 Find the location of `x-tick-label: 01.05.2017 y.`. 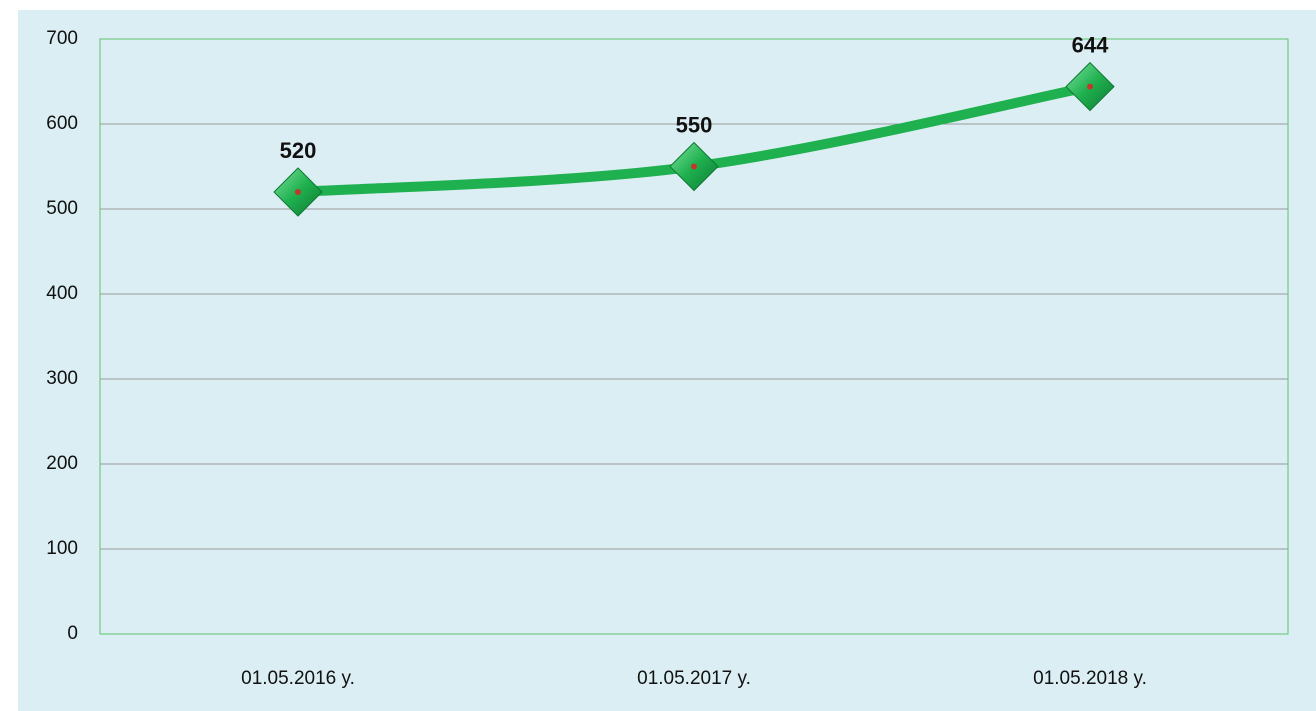

x-tick-label: 01.05.2017 y. is located at coordinates (694, 678).